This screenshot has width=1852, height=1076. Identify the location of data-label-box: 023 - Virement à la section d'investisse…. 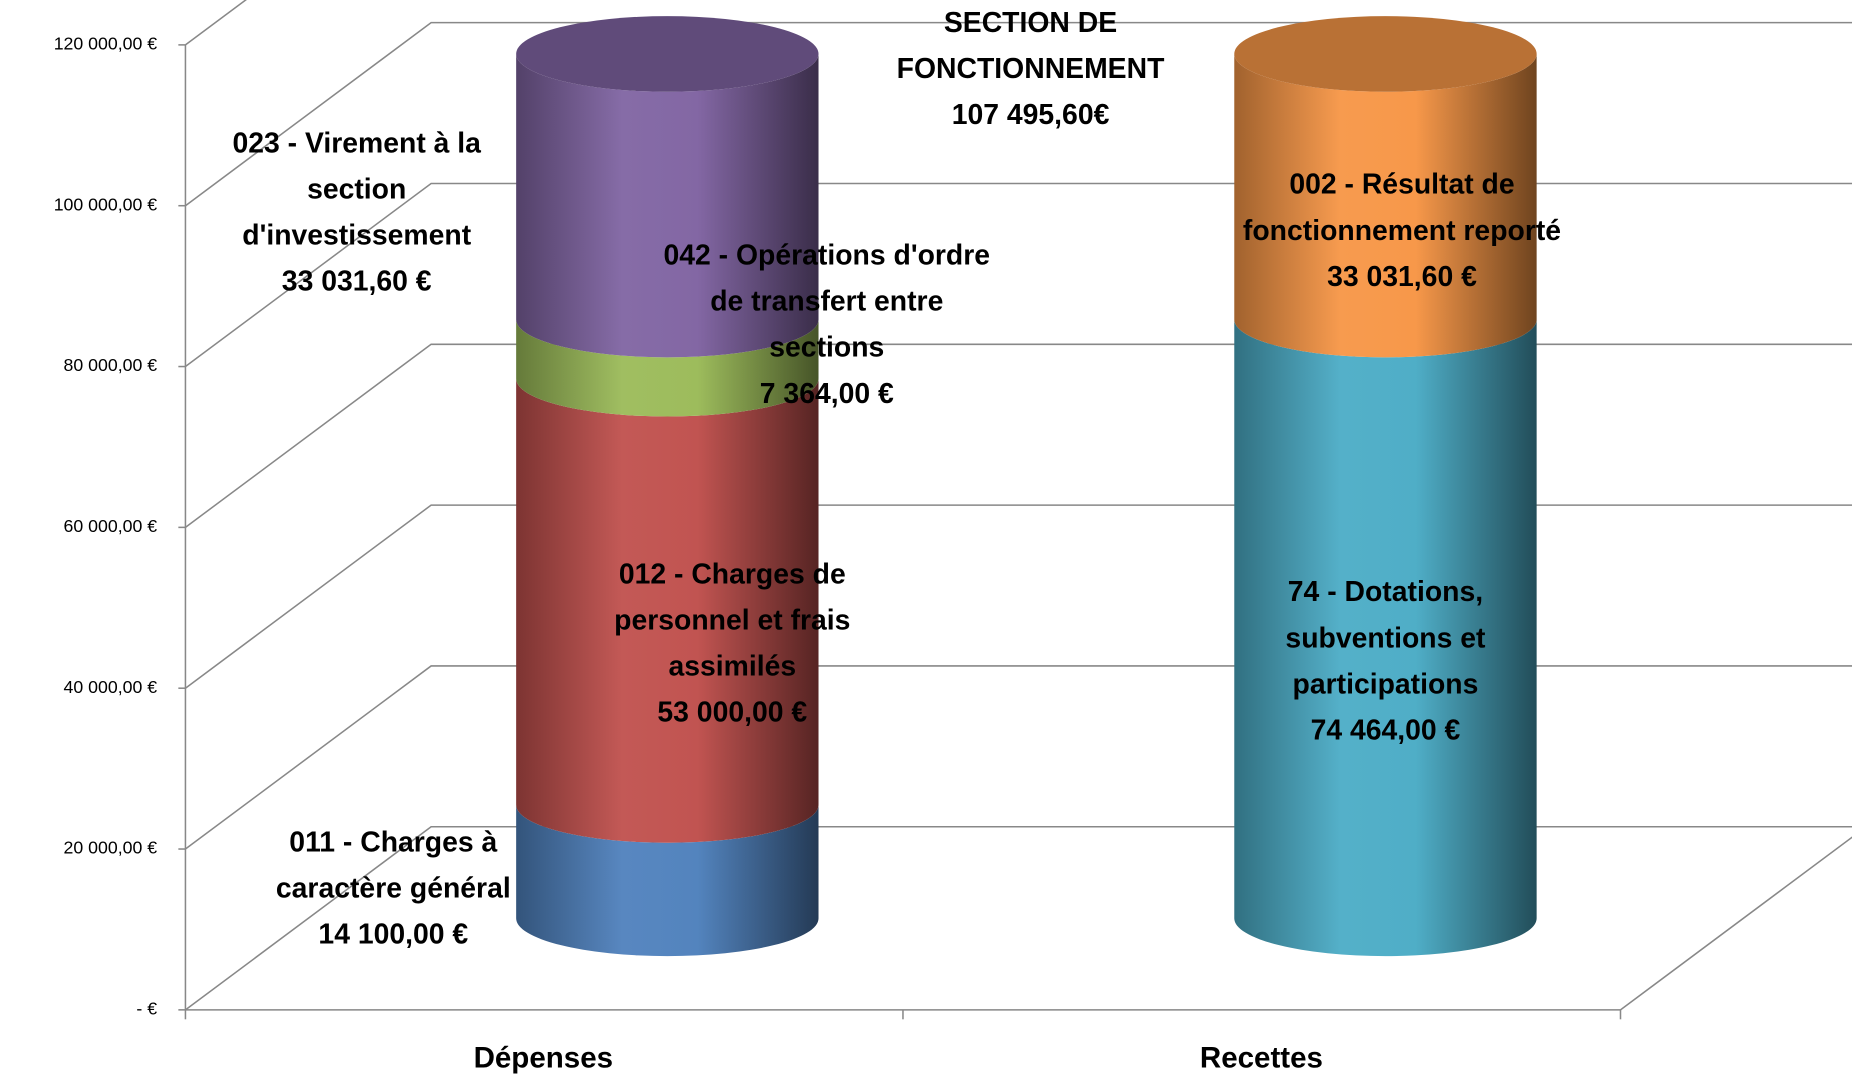
(356, 212).